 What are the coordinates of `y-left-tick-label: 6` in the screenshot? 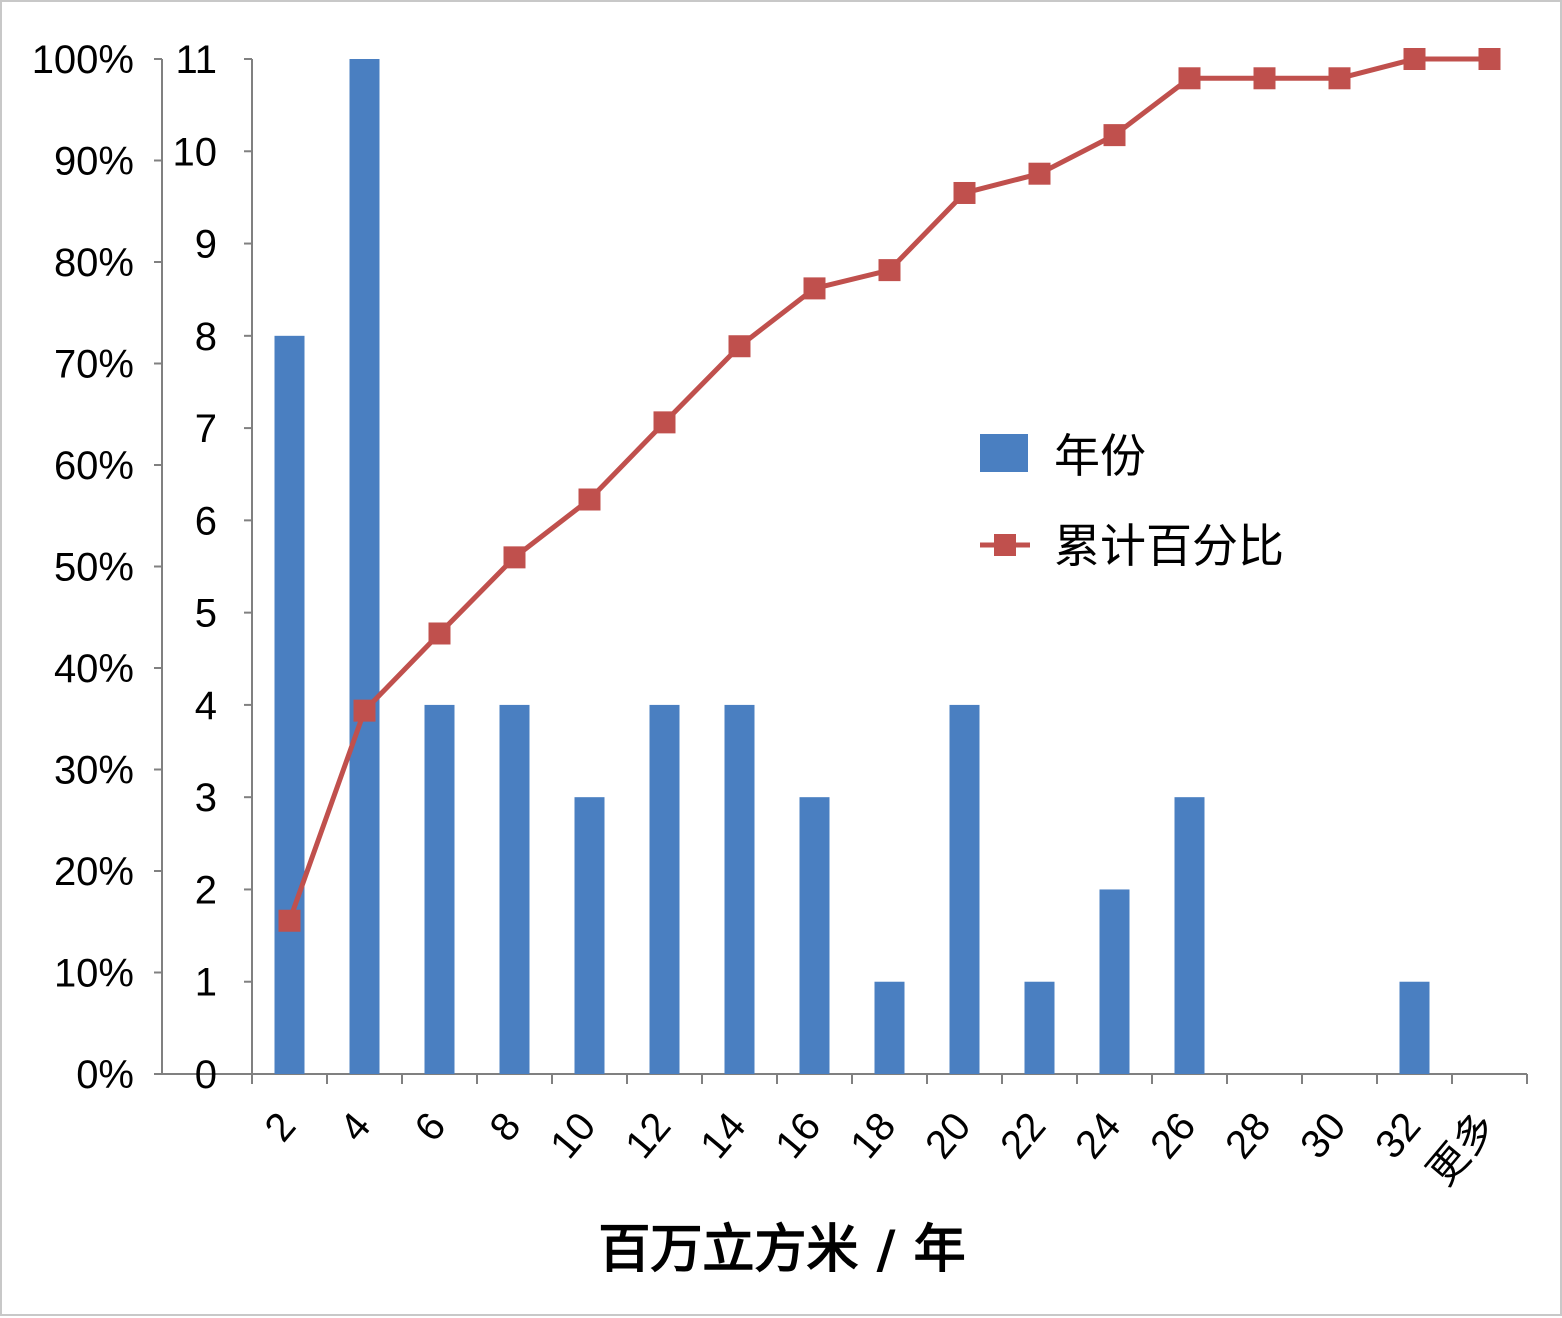 It's located at (206, 521).